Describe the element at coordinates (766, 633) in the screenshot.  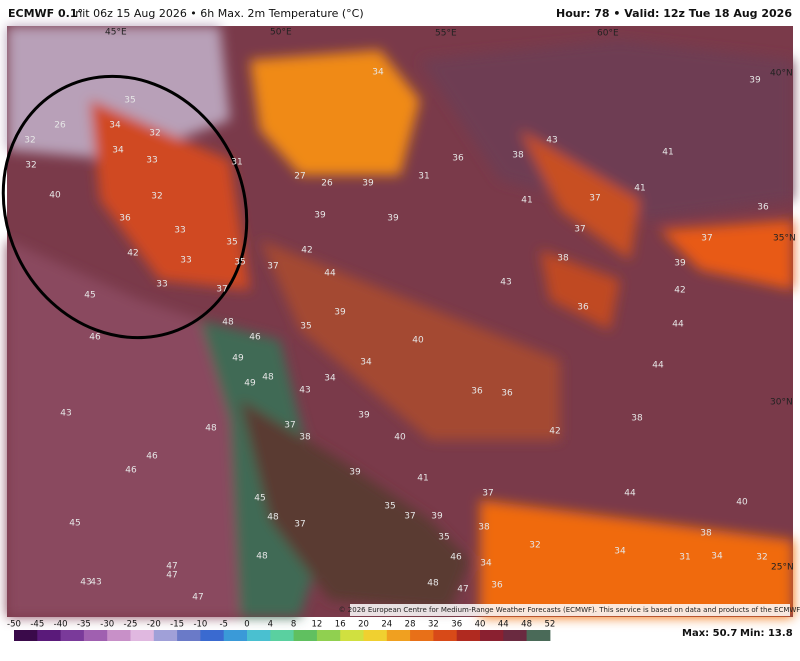
I see `min: Min: 13.8` at that location.